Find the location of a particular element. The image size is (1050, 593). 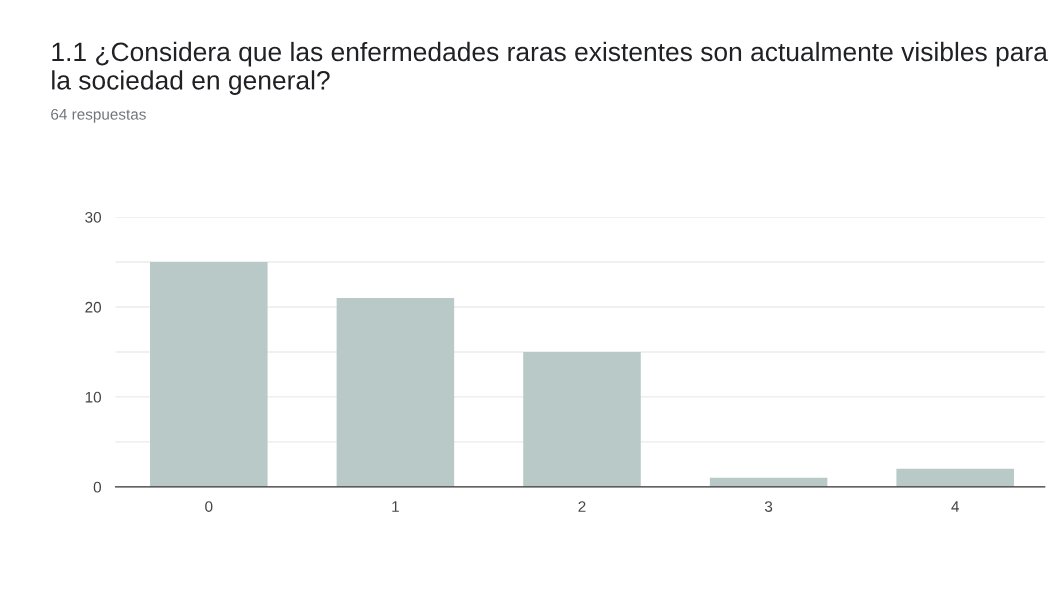

y-tick-label: 10 is located at coordinates (93, 397).